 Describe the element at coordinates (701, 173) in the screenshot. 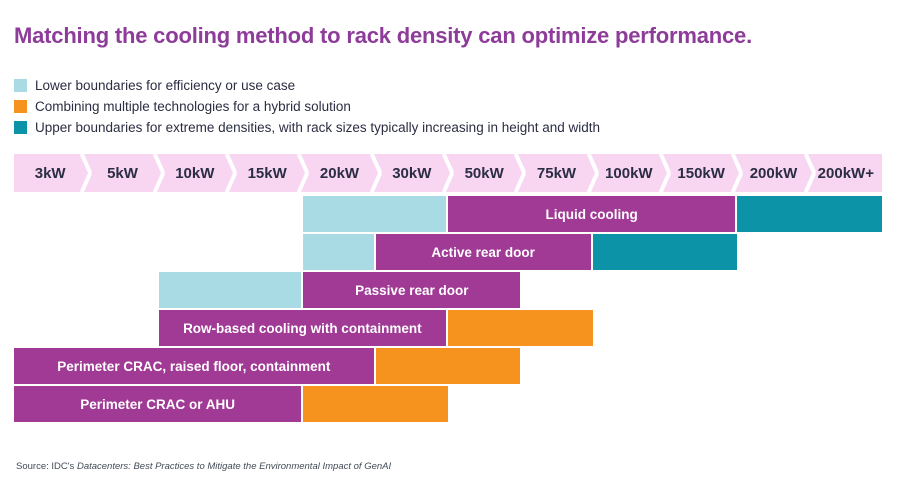

I see `axis-segment-150kW: 150kW` at that location.